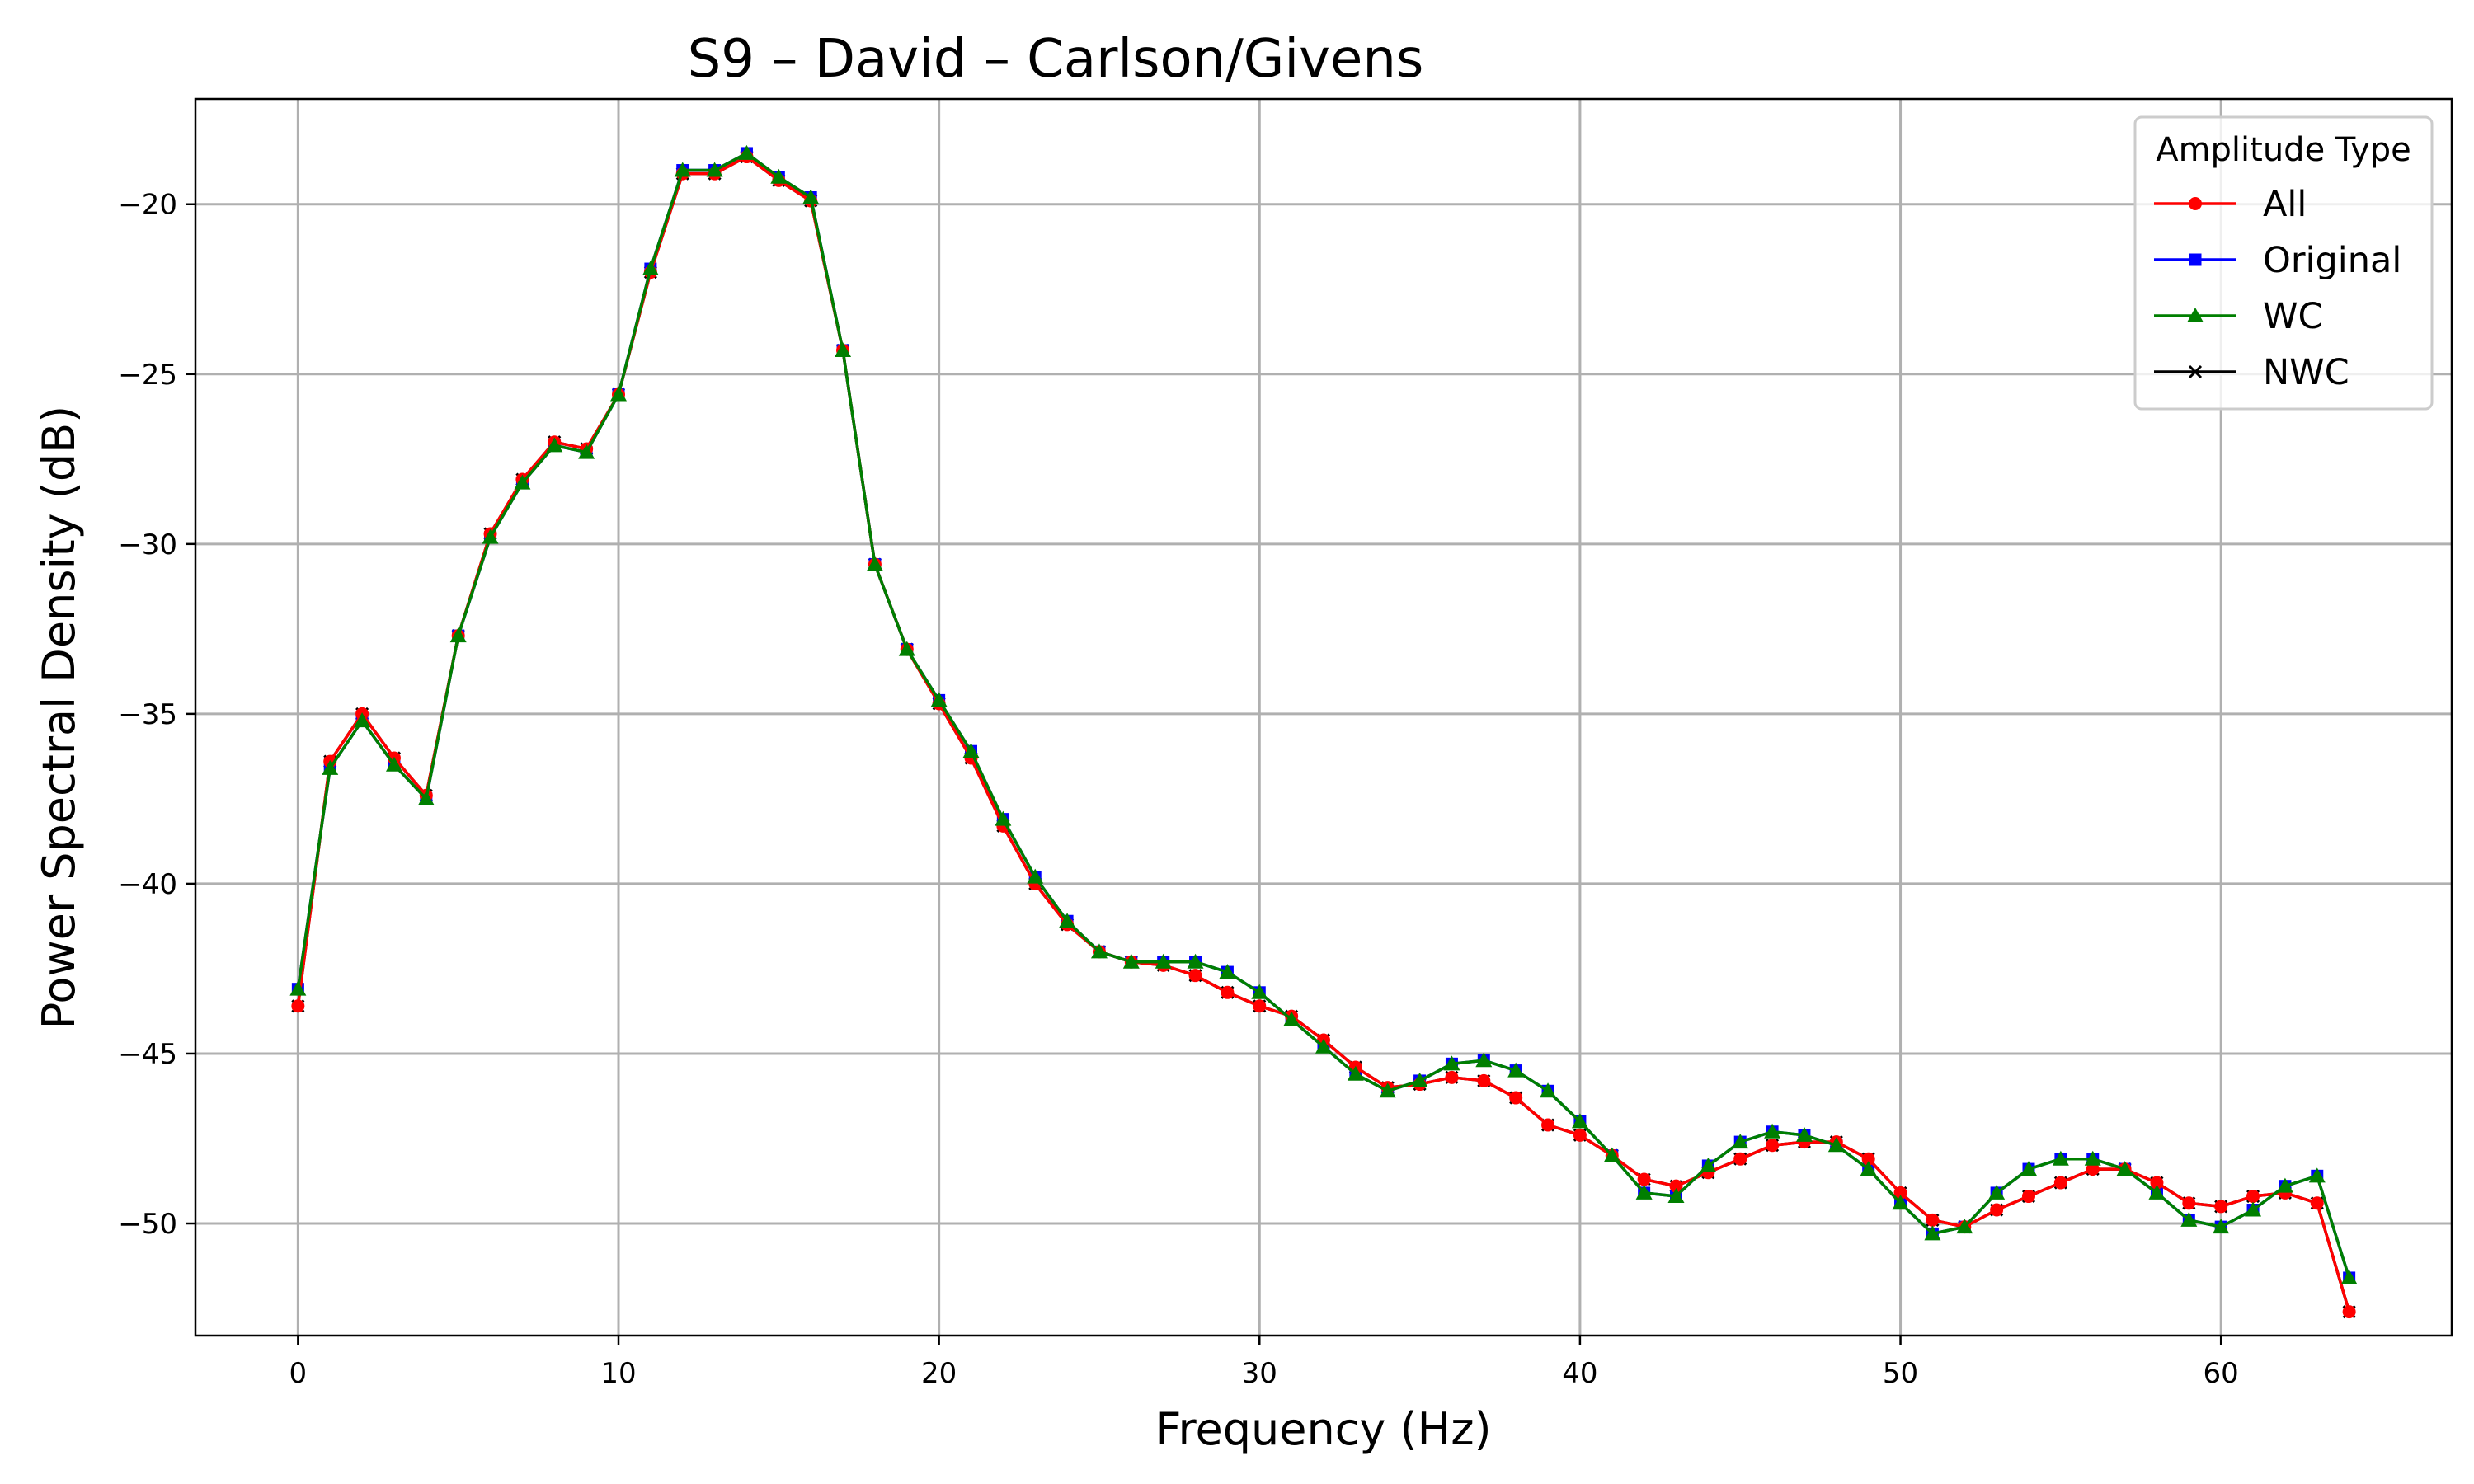 The width and height of the screenshot is (2474, 1484). What do you see at coordinates (147, 1224) in the screenshot?
I see `y-tick-label: −50` at bounding box center [147, 1224].